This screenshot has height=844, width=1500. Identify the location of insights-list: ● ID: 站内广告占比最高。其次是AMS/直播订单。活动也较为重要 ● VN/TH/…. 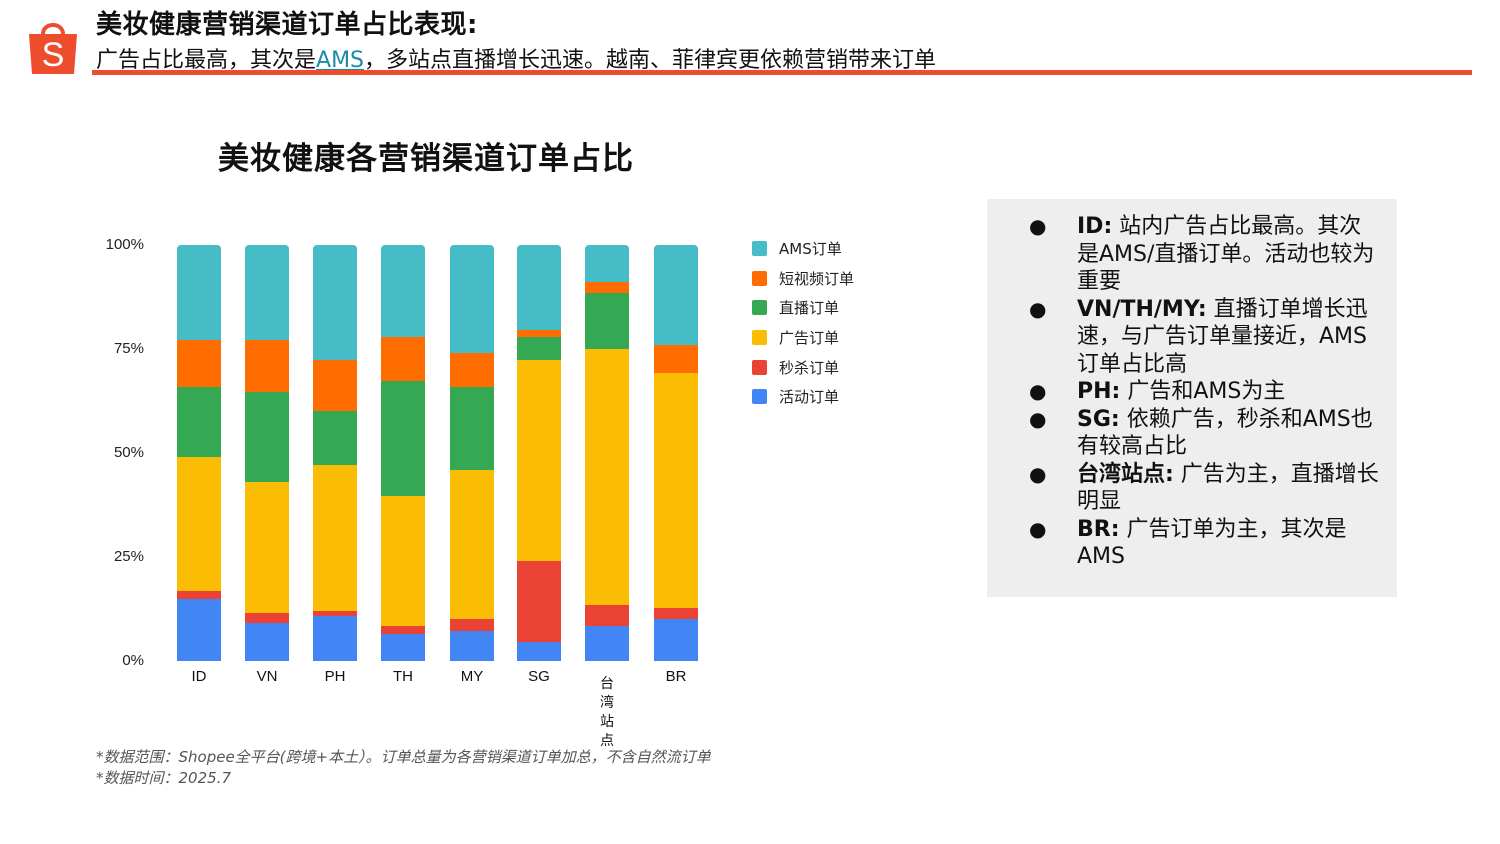
(1192, 385).